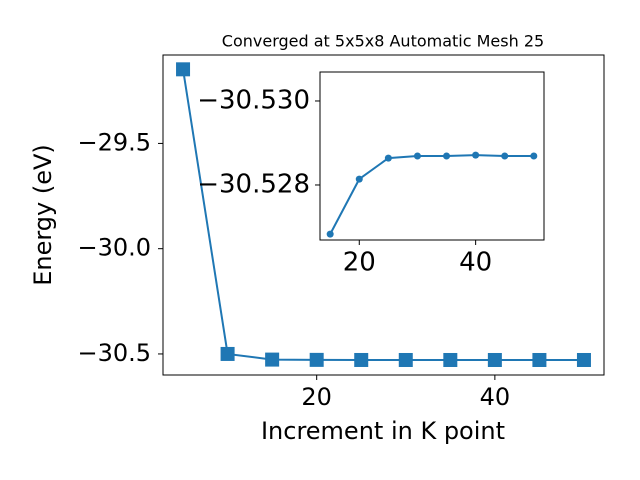  Describe the element at coordinates (383, 431) in the screenshot. I see `x-axis-label: Increment in K point` at that location.